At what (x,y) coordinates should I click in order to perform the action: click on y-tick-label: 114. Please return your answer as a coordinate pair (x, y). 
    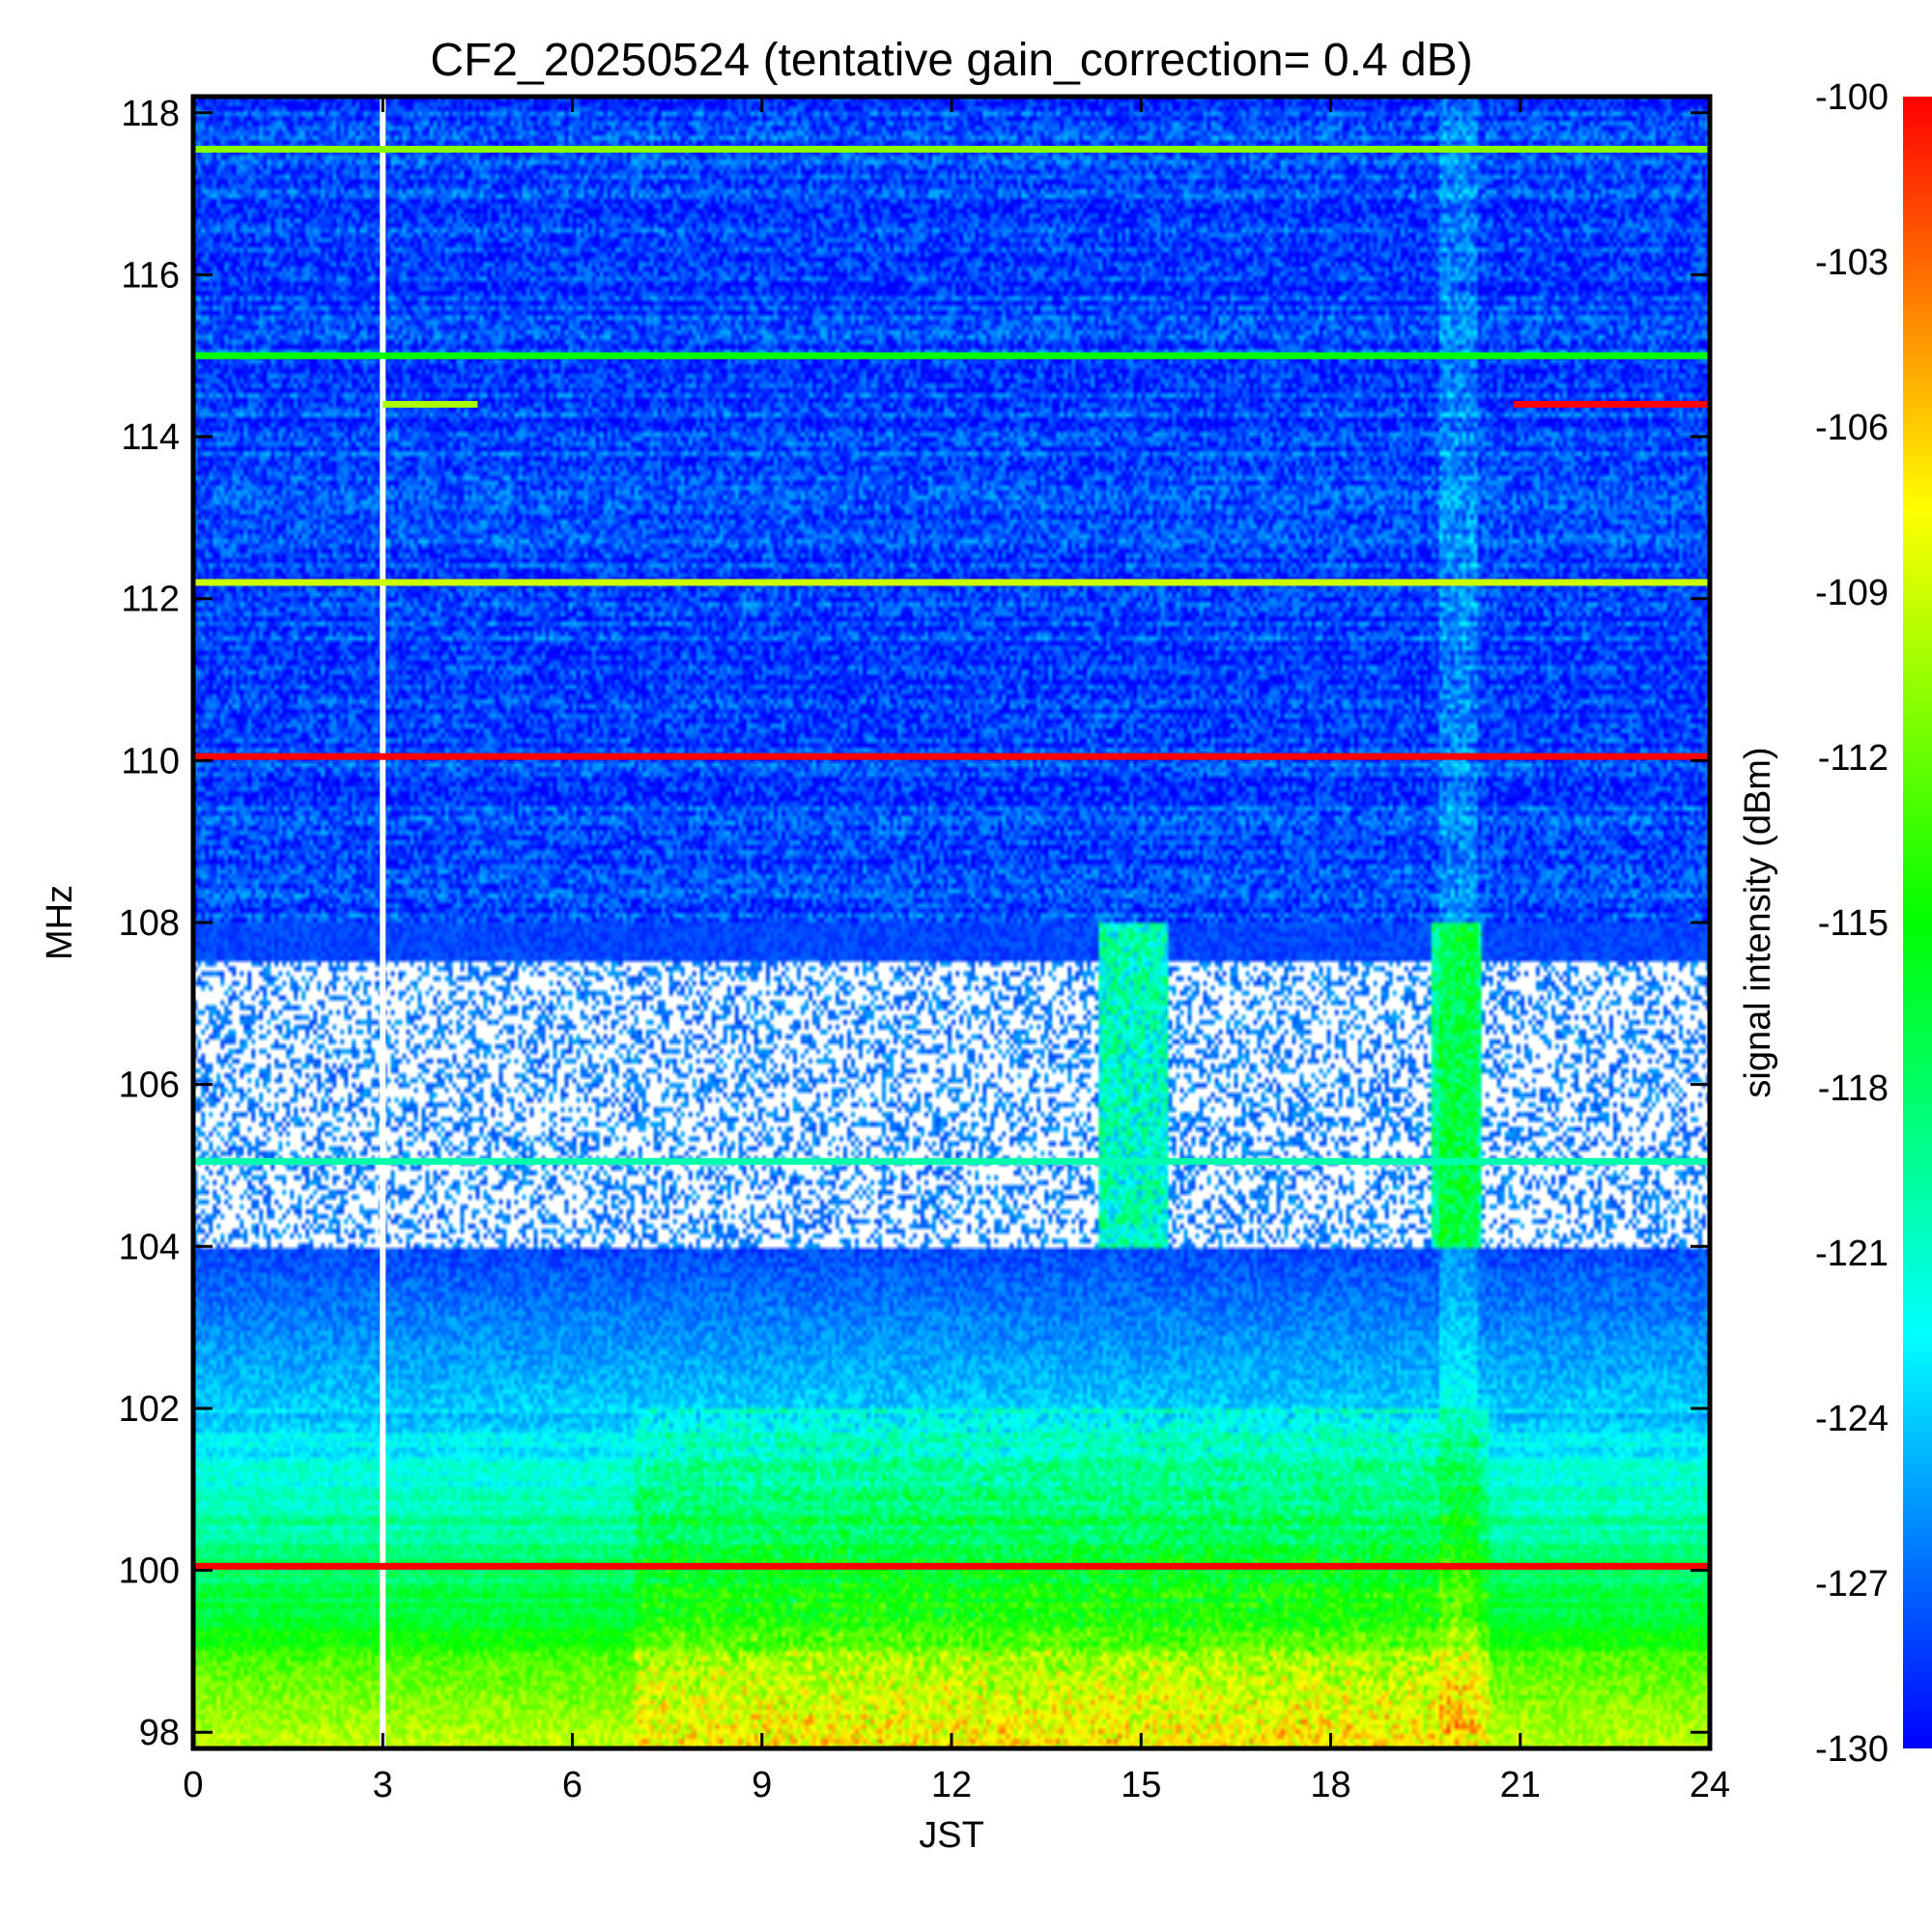
    Looking at the image, I should click on (150, 437).